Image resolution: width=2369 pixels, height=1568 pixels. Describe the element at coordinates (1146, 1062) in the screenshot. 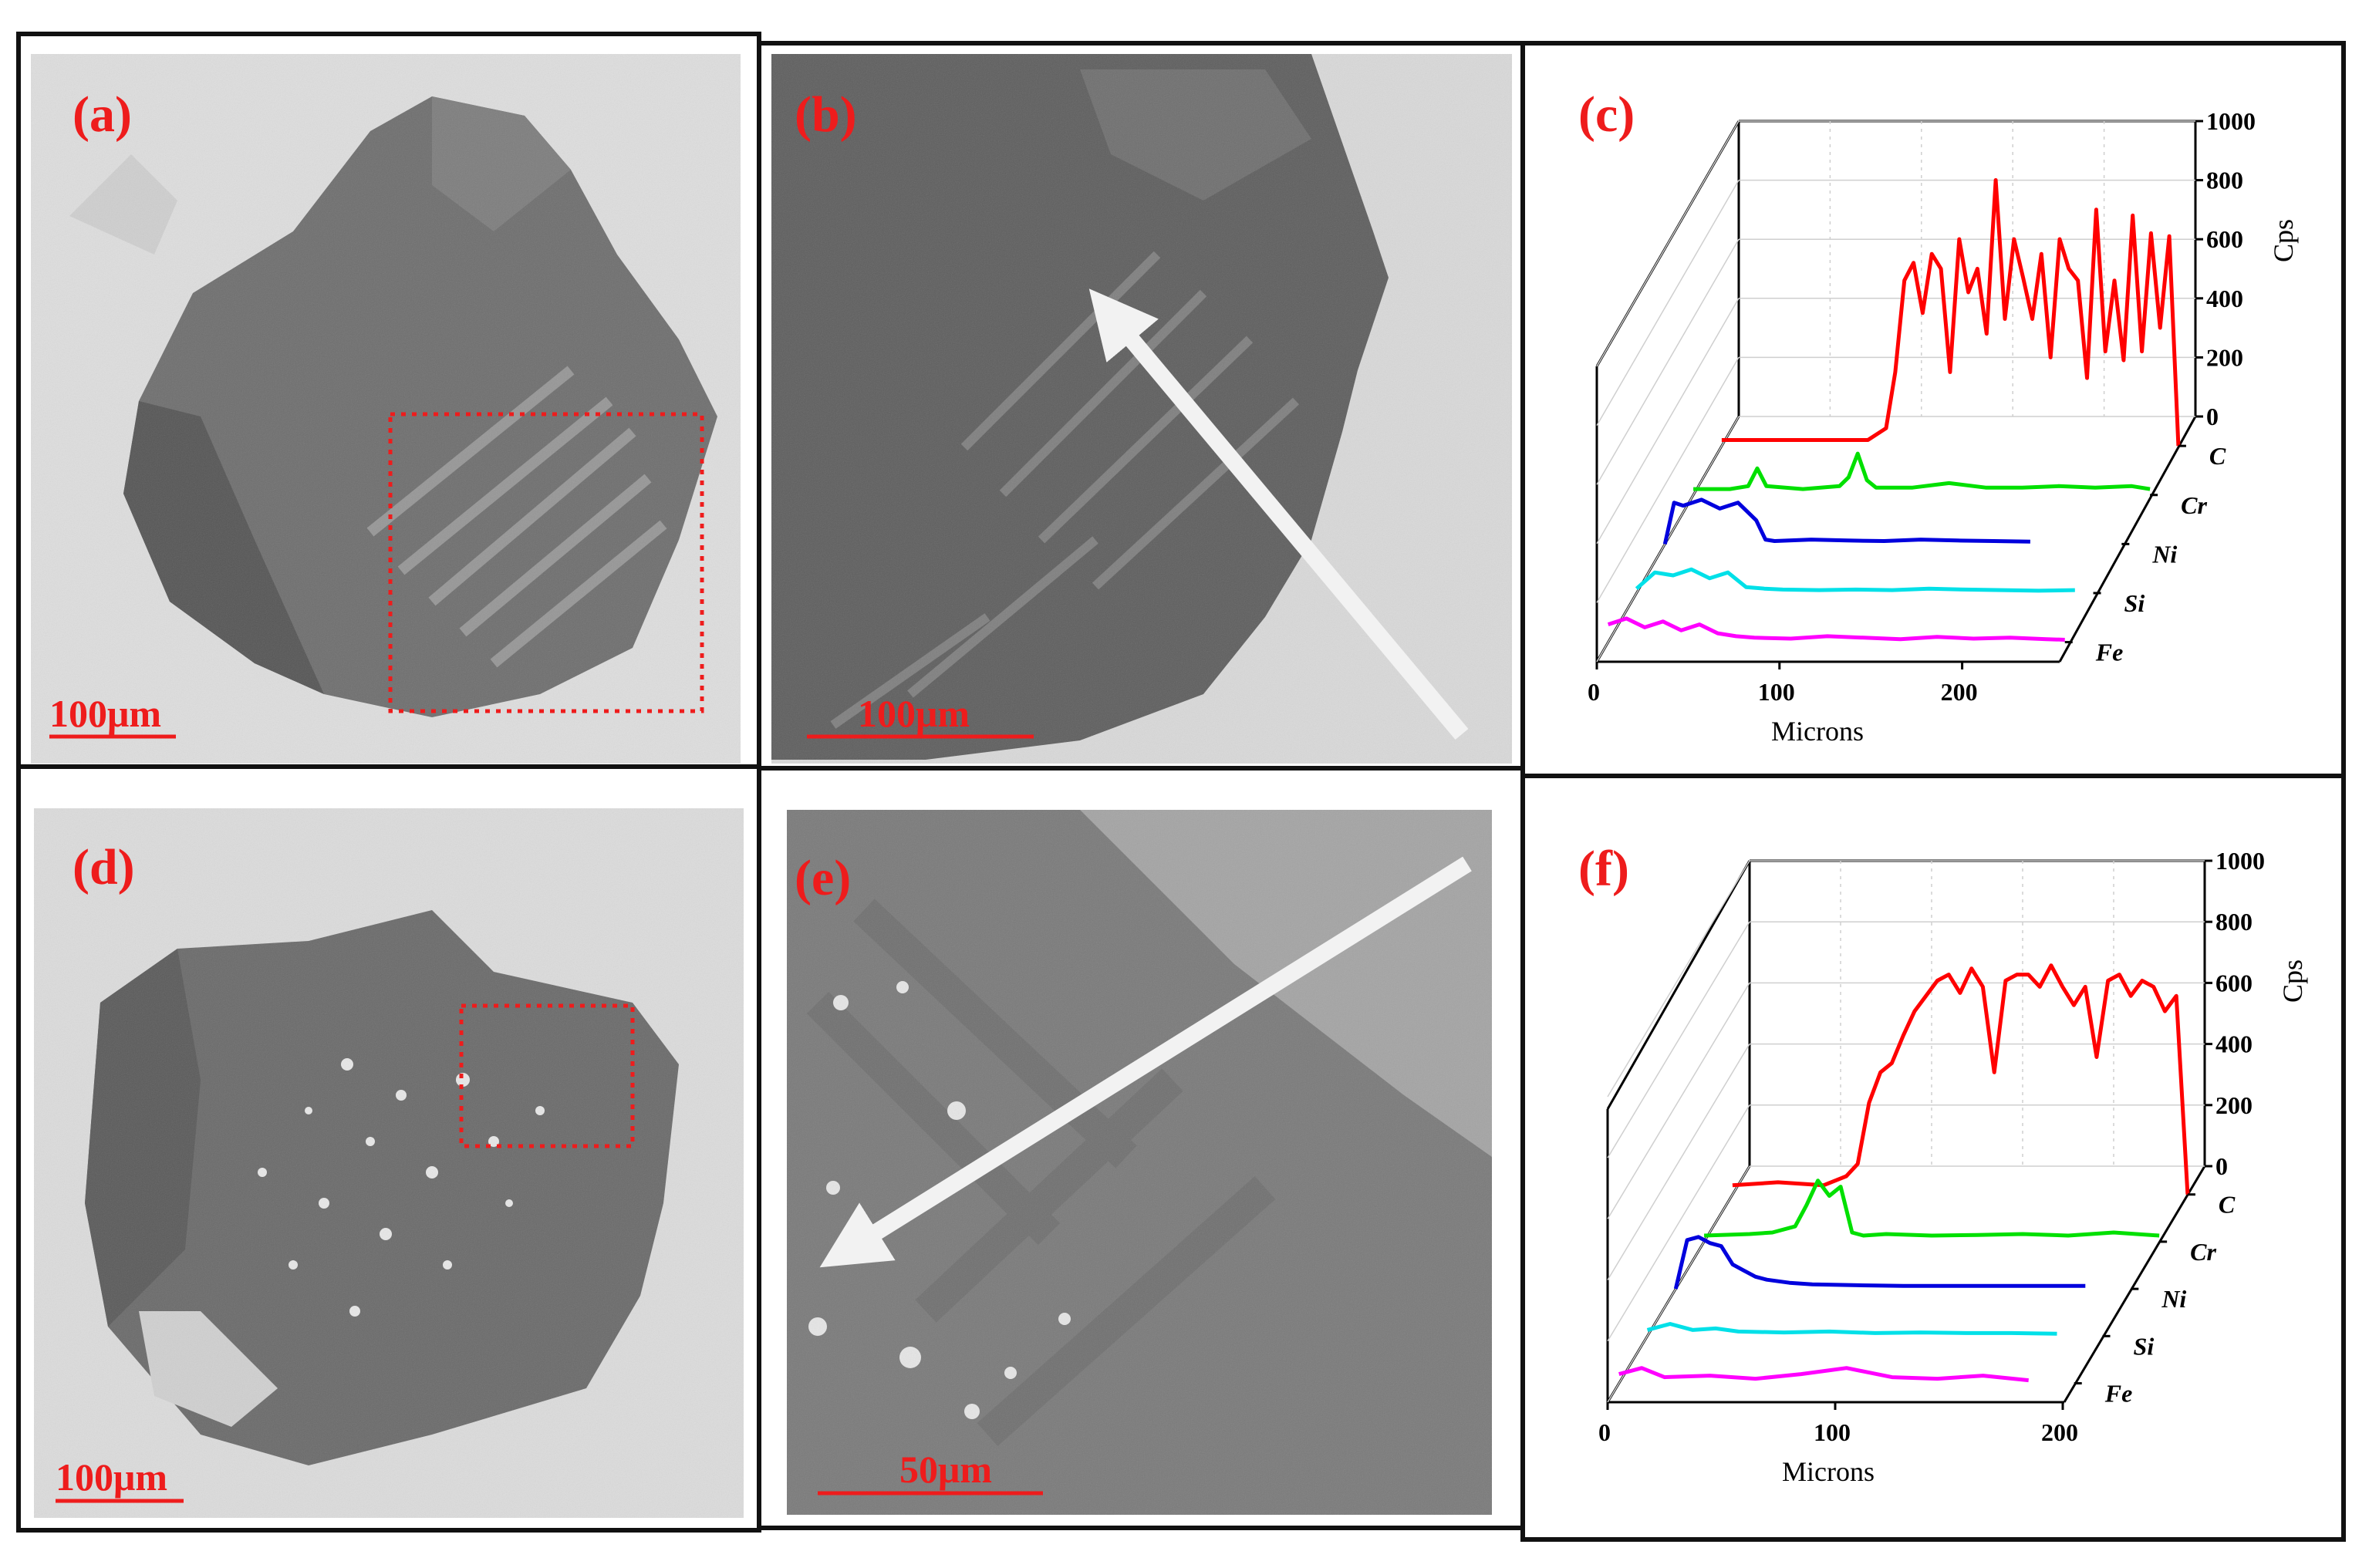

I see `linescan-arrow-e` at that location.